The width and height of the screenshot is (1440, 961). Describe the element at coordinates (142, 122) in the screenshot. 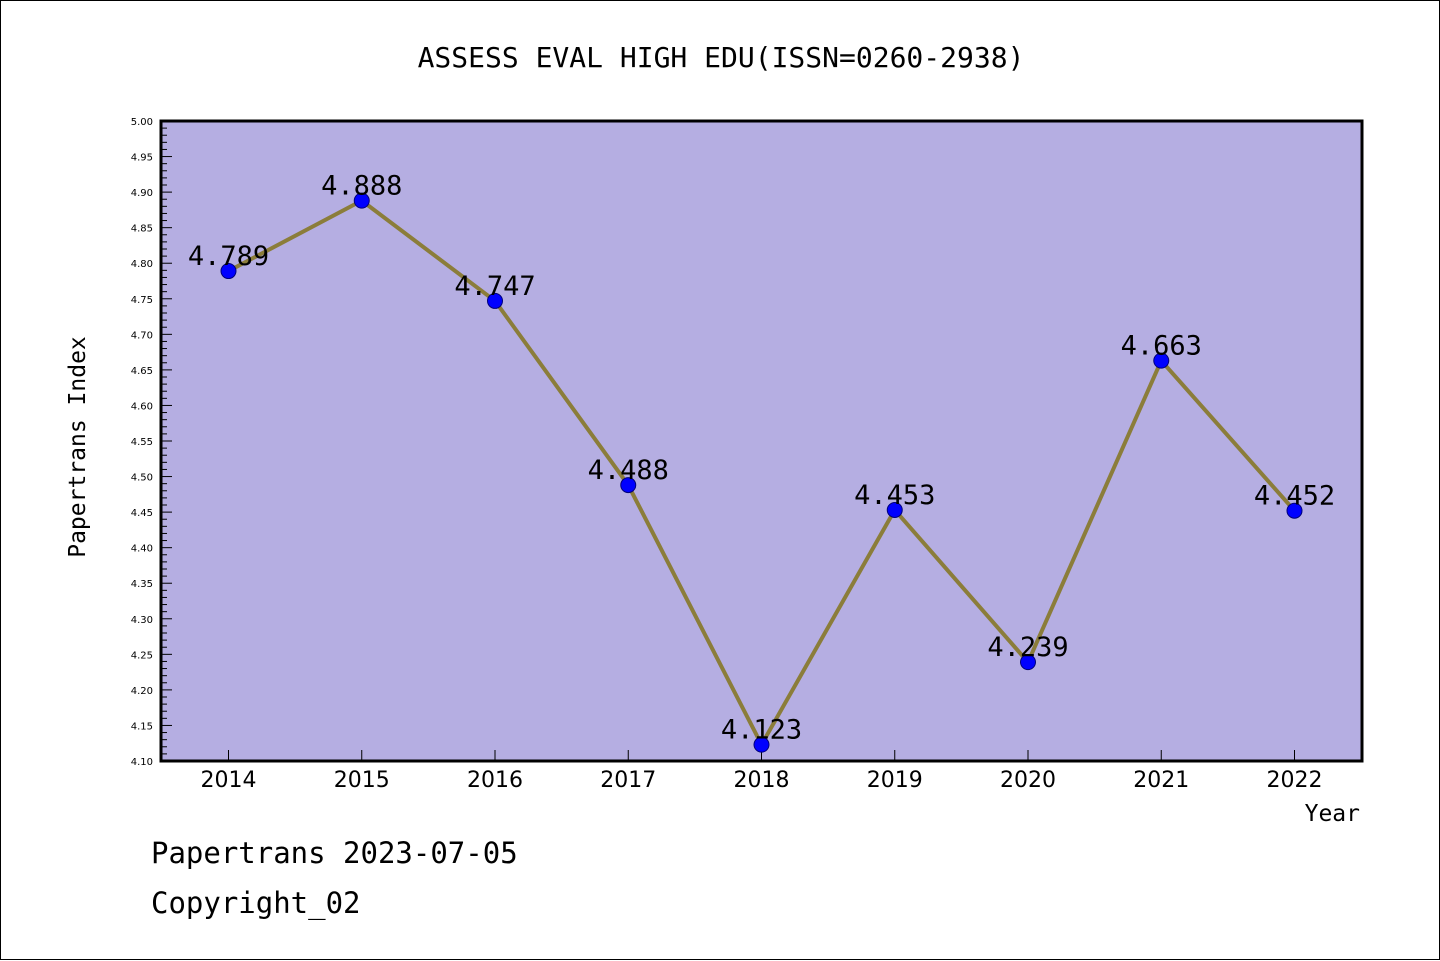

I see `y-tick-label: 5.00` at that location.